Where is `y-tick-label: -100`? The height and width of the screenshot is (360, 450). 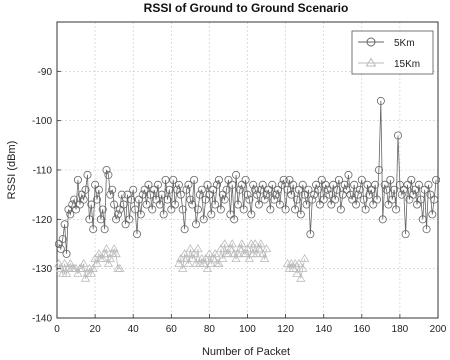 y-tick-label: -100 is located at coordinates (42, 121).